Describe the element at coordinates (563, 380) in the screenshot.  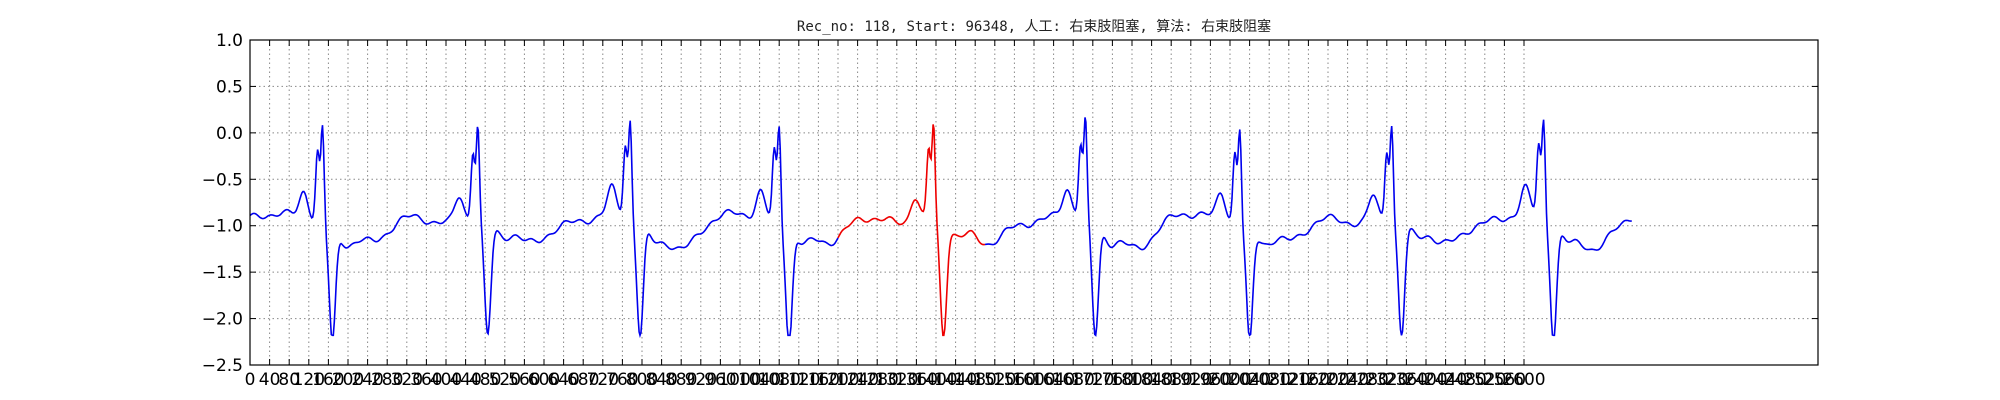
I see `x-tick-label: 640` at that location.